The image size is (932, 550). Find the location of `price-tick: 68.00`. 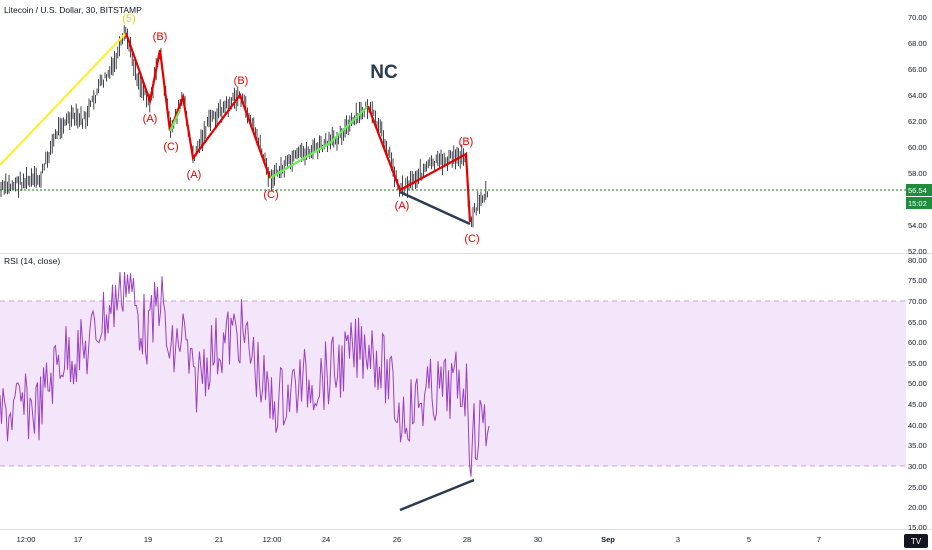

price-tick: 68.00 is located at coordinates (917, 43).